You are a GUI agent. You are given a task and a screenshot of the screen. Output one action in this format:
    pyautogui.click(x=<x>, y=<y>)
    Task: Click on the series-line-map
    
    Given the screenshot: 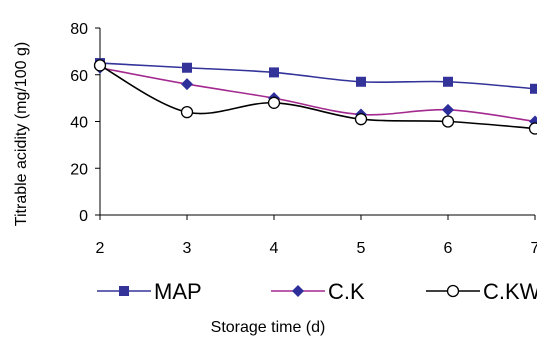 What is the action you would take?
    pyautogui.click(x=317, y=76)
    